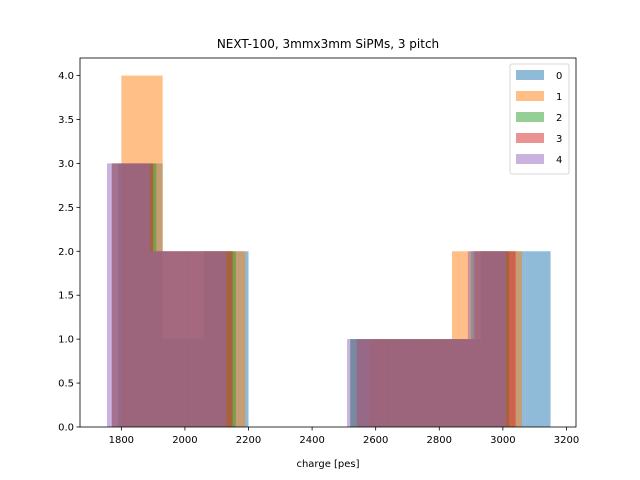 This screenshot has height=480, width=640. Describe the element at coordinates (66, 120) in the screenshot. I see `y-tick-label: 3.5` at that location.